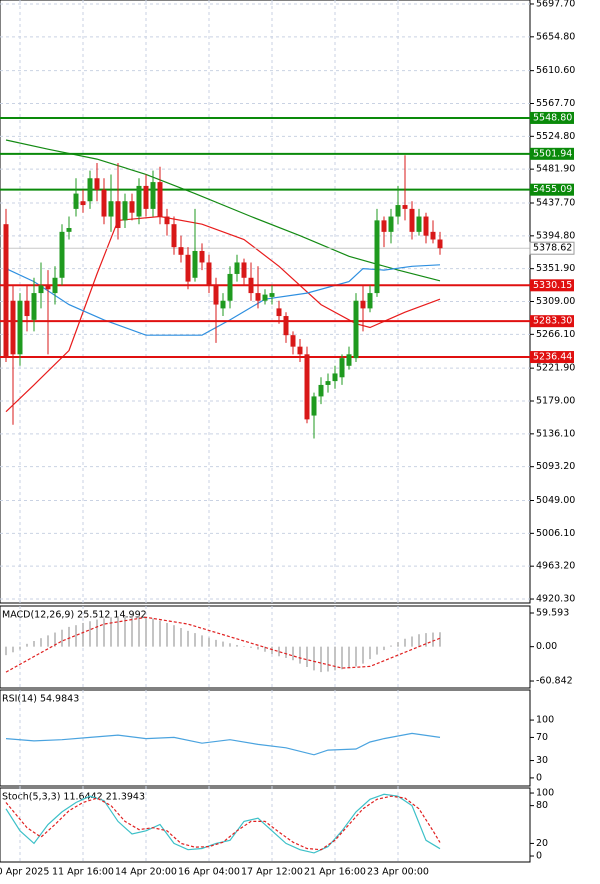 This screenshot has height=884, width=600. Describe the element at coordinates (555, 202) in the screenshot. I see `y-tick-label: 5437.70` at that location.